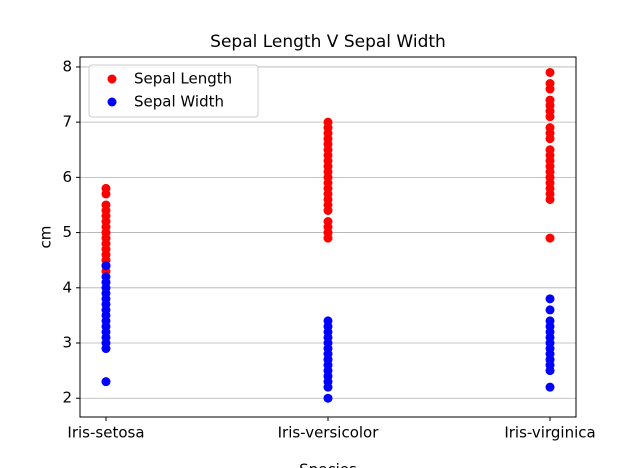 The height and width of the screenshot is (468, 640). I want to click on x-tick-label: Iris-setosa, so click(105, 433).